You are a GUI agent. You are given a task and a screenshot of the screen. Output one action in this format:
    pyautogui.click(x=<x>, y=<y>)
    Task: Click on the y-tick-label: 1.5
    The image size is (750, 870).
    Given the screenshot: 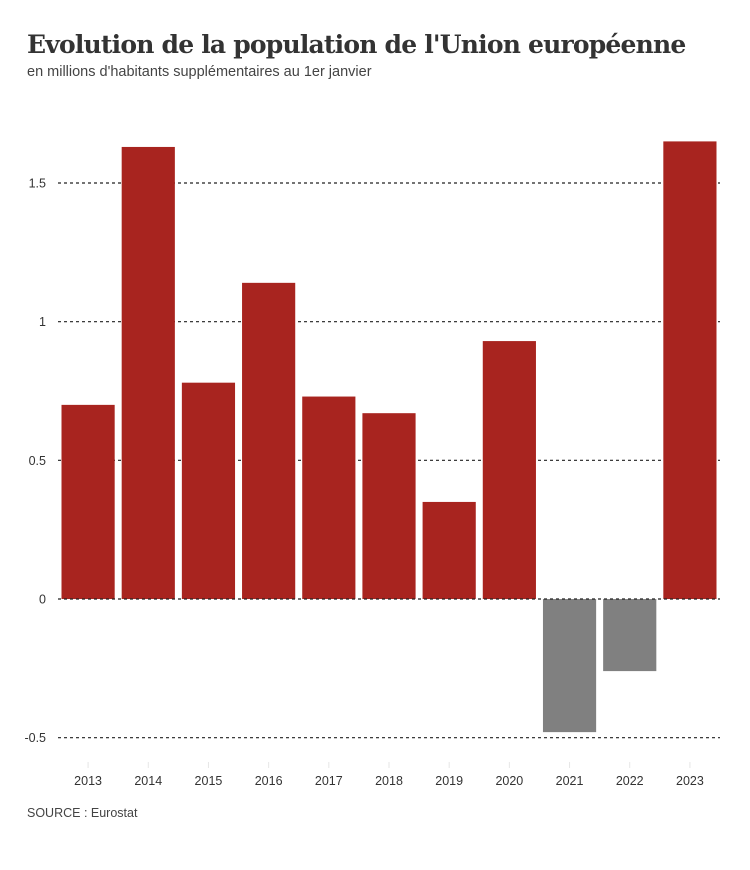 What is the action you would take?
    pyautogui.click(x=37, y=184)
    